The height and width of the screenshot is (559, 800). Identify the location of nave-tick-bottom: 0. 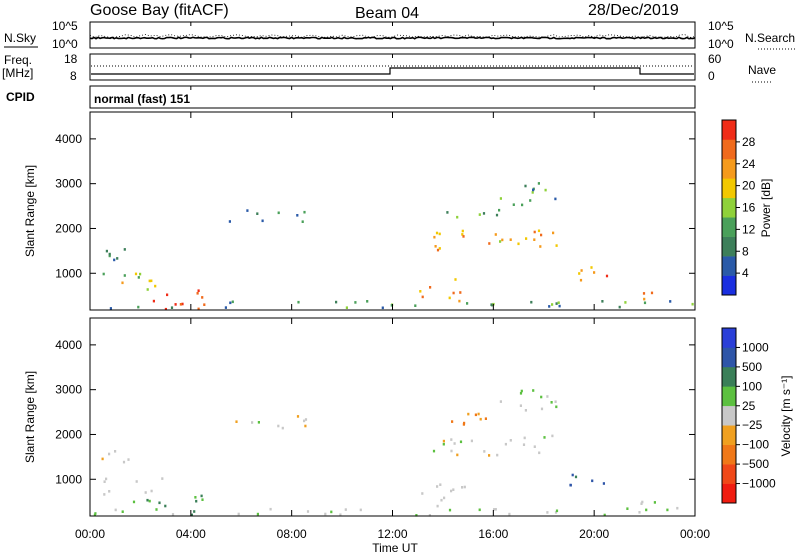
(711, 76).